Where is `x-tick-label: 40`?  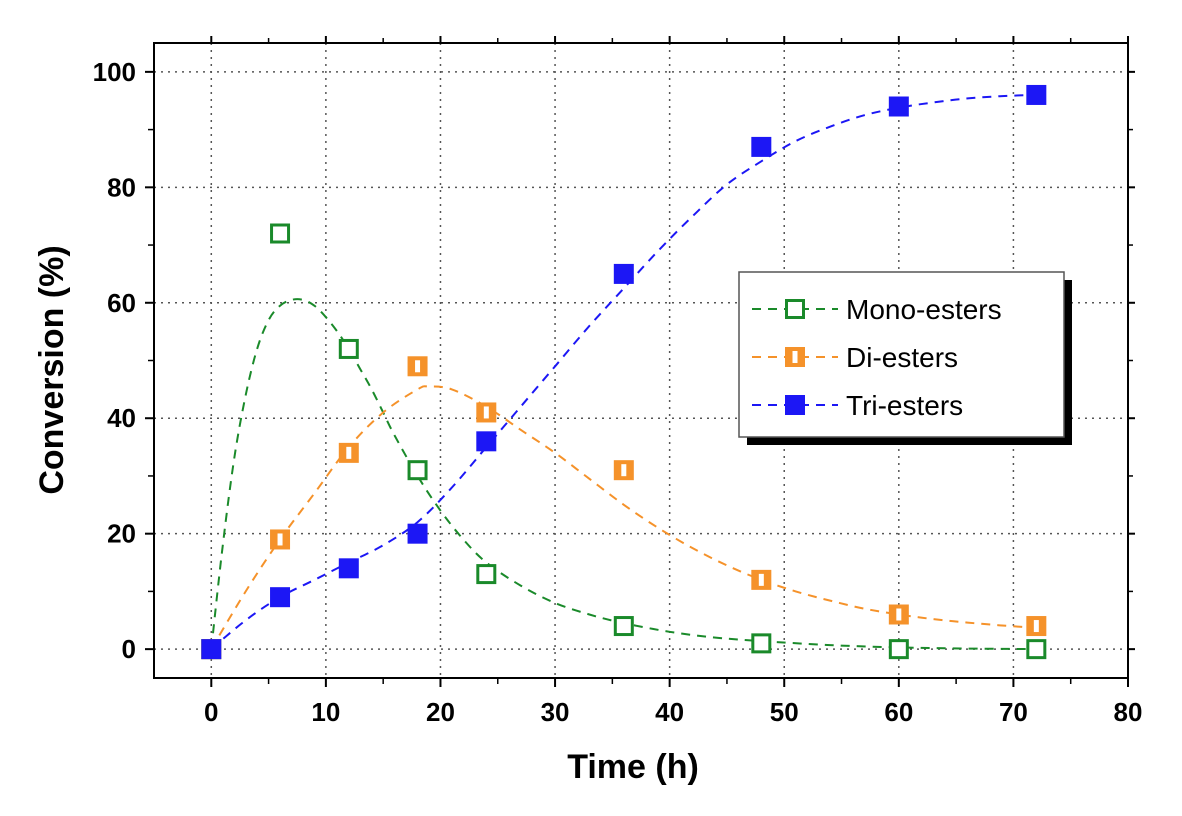
x-tick-label: 40 is located at coordinates (669, 712).